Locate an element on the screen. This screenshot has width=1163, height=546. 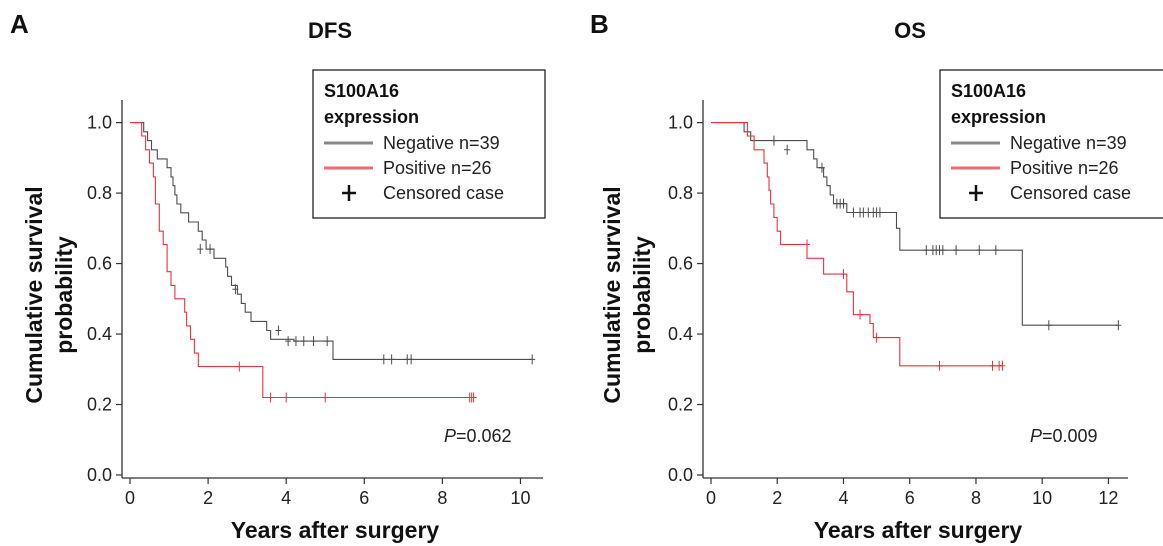
panel-letter: B is located at coordinates (599, 24).